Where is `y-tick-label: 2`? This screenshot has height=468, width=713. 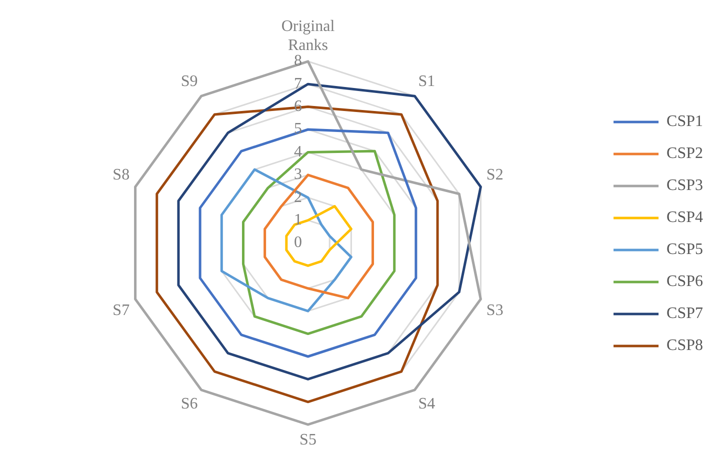 y-tick-label: 2 is located at coordinates (298, 197).